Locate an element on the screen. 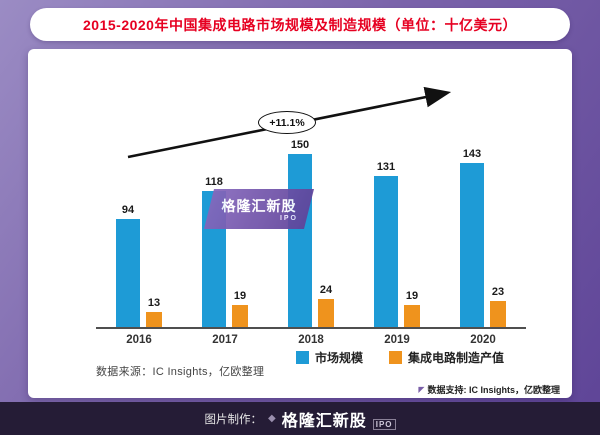 The image size is (600, 435). bar-集成电路制造产值-2019 is located at coordinates (412, 316).